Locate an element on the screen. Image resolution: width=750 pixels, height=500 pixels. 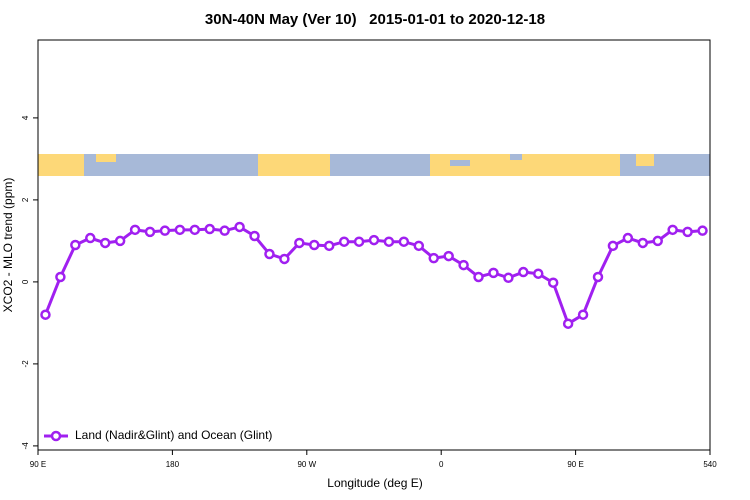
y-axis-label: XCO2 - MLO trend (ppm) is located at coordinates (8, 245).